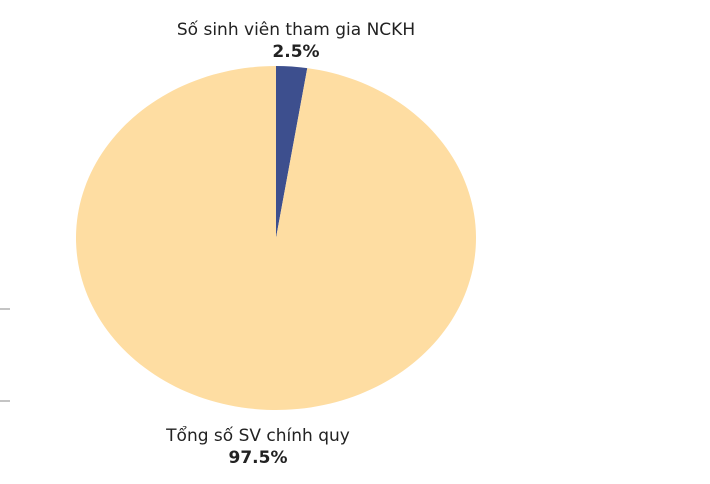 The image size is (710, 484). Describe the element at coordinates (258, 458) in the screenshot. I see `slice-value-chinh-quy: 97.5%` at that location.